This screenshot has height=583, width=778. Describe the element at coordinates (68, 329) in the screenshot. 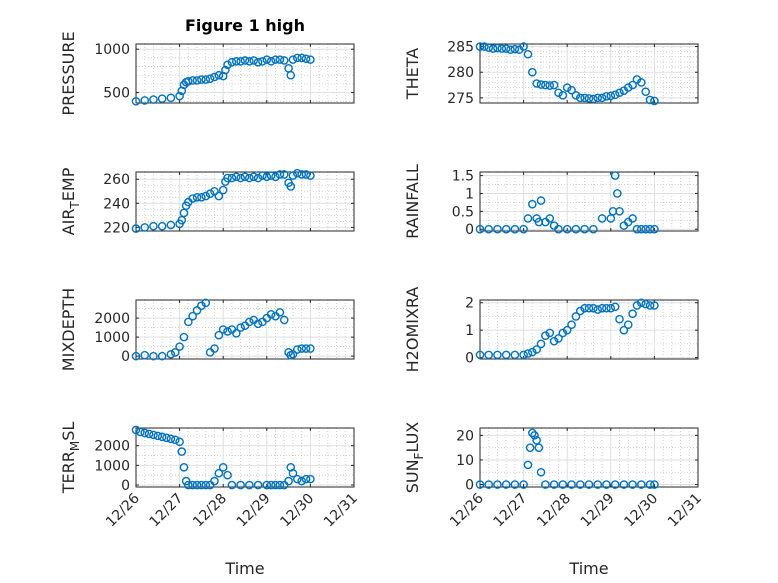

I see `y-axis-label: MIXDEPTH` at that location.